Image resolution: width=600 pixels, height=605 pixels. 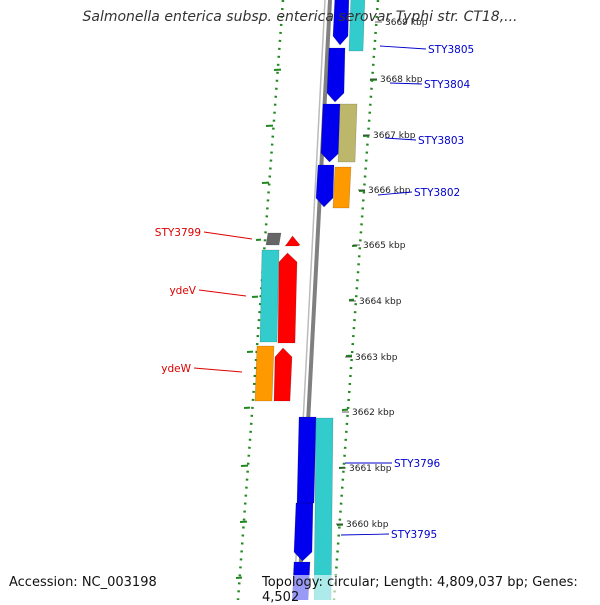 I want to click on gene-label: ydeV, so click(x=182, y=291).